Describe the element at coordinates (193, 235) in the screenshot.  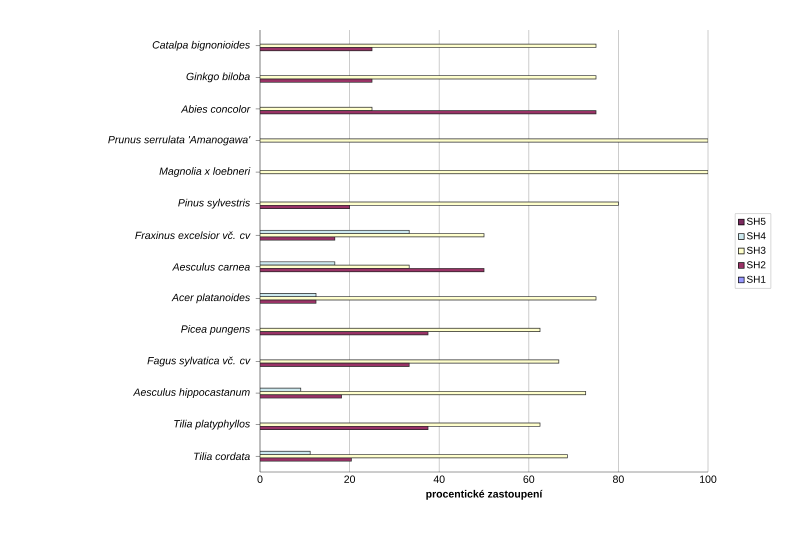
I see `y-tick-label: Fraxinus excelsior vč. cv` at that location.